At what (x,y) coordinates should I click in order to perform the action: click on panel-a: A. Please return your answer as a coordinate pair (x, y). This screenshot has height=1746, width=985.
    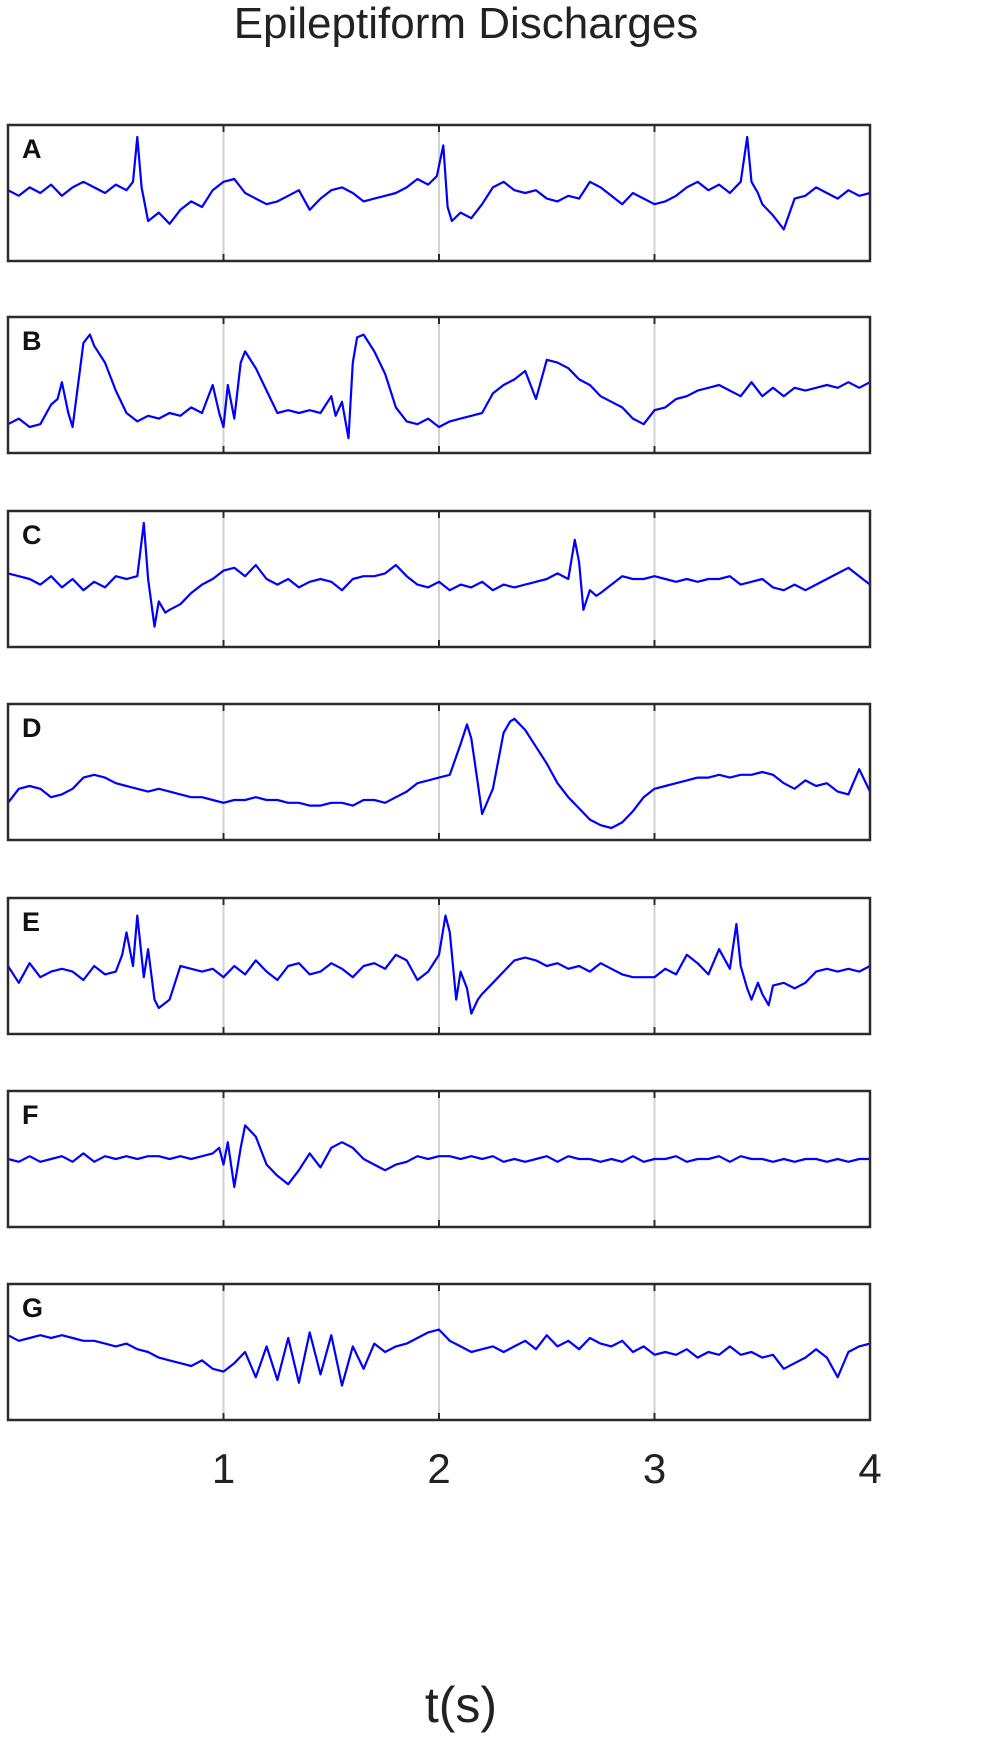
    Looking at the image, I should click on (439, 193).